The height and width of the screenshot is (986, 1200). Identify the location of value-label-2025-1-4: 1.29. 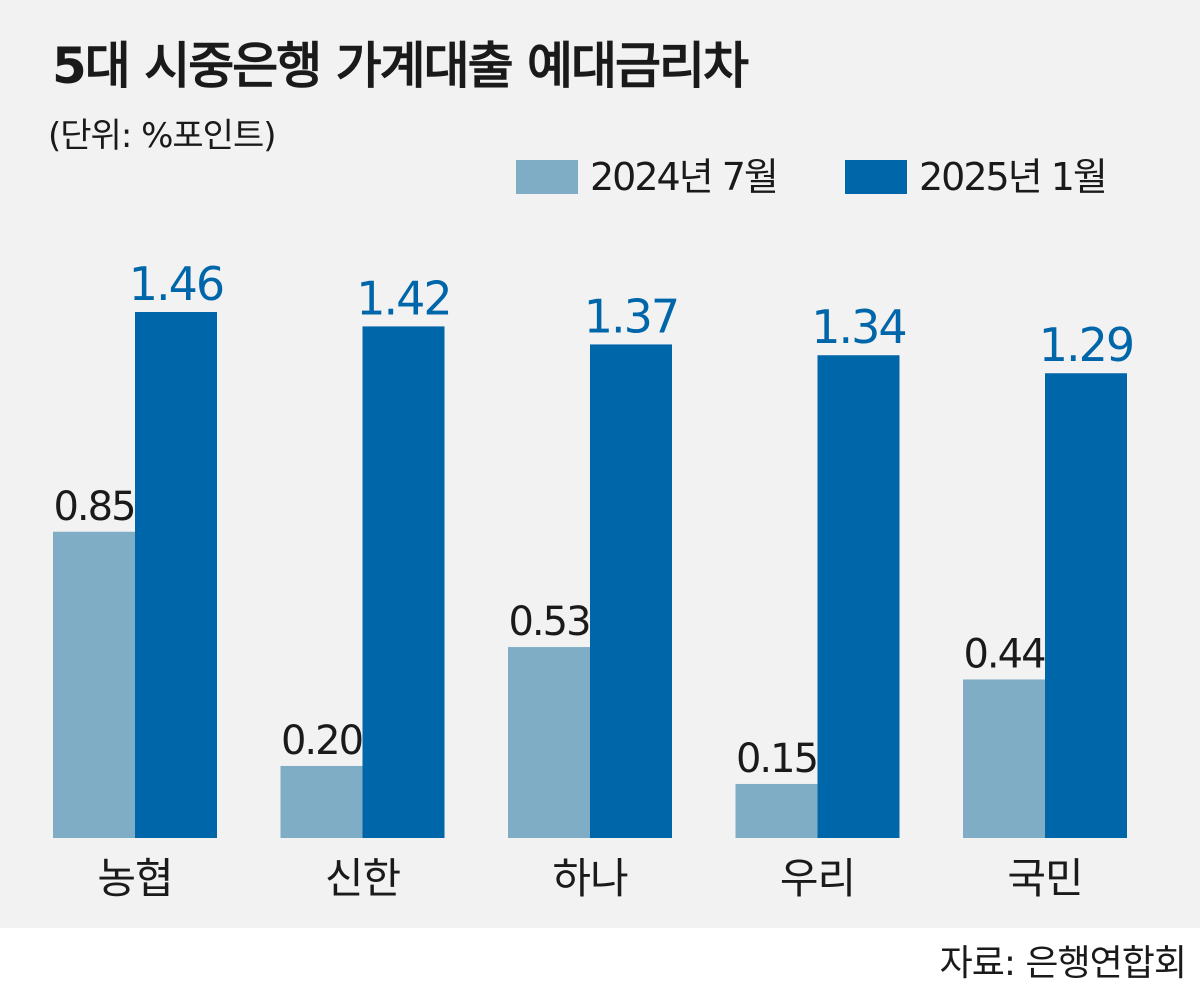
(1086, 345).